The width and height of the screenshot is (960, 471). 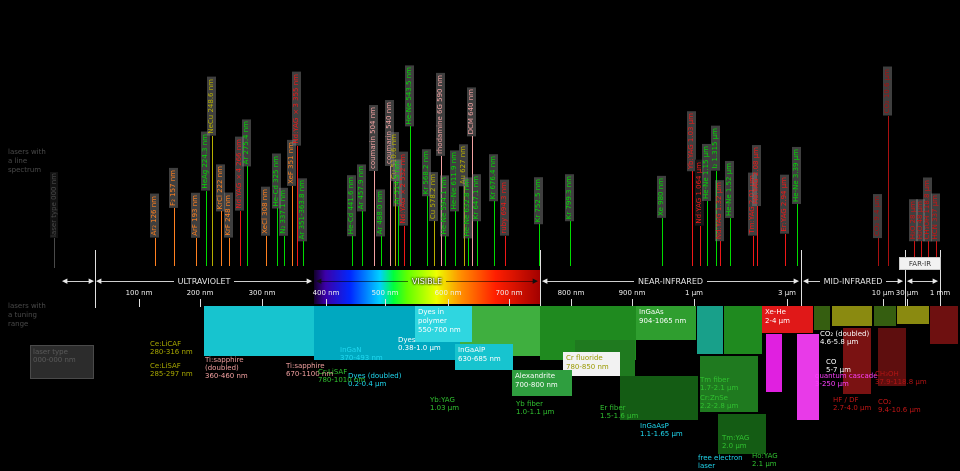 What do you see at coordinates (375, 380) in the screenshot?
I see `range-label: Dyes (doubled) 0.2-0.4 μm` at bounding box center [375, 380].